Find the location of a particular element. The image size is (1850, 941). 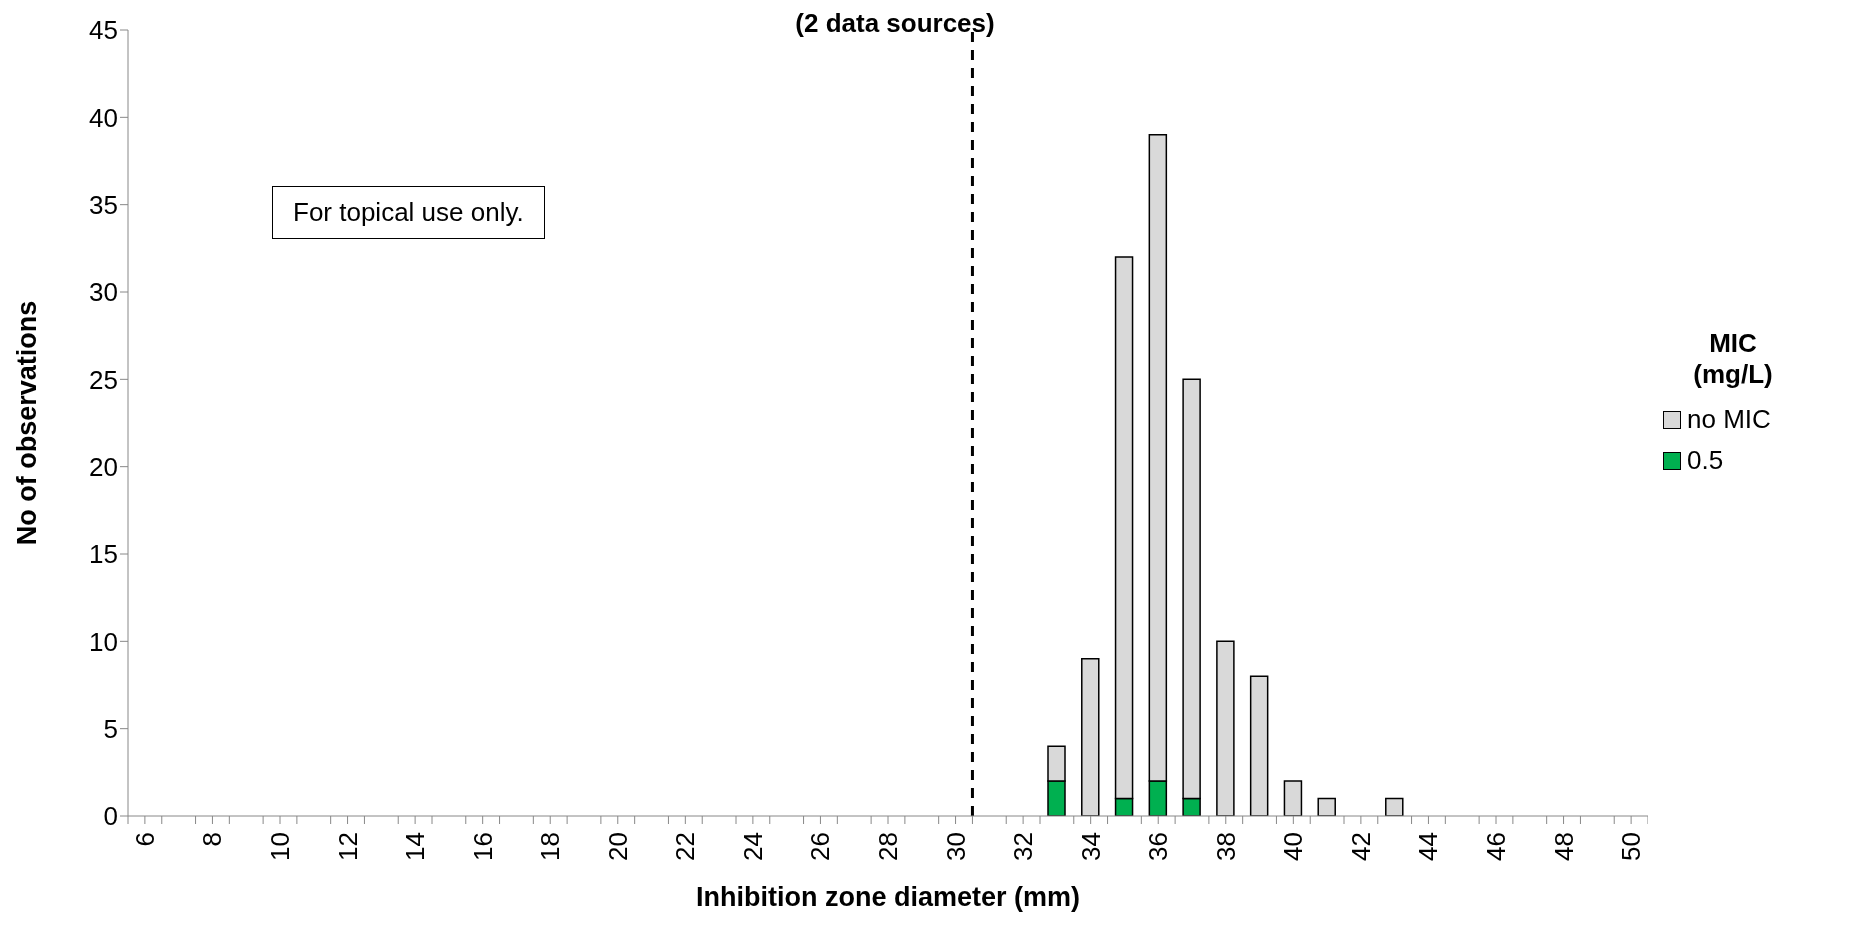

x-tick-label: 10 is located at coordinates (280, 846).